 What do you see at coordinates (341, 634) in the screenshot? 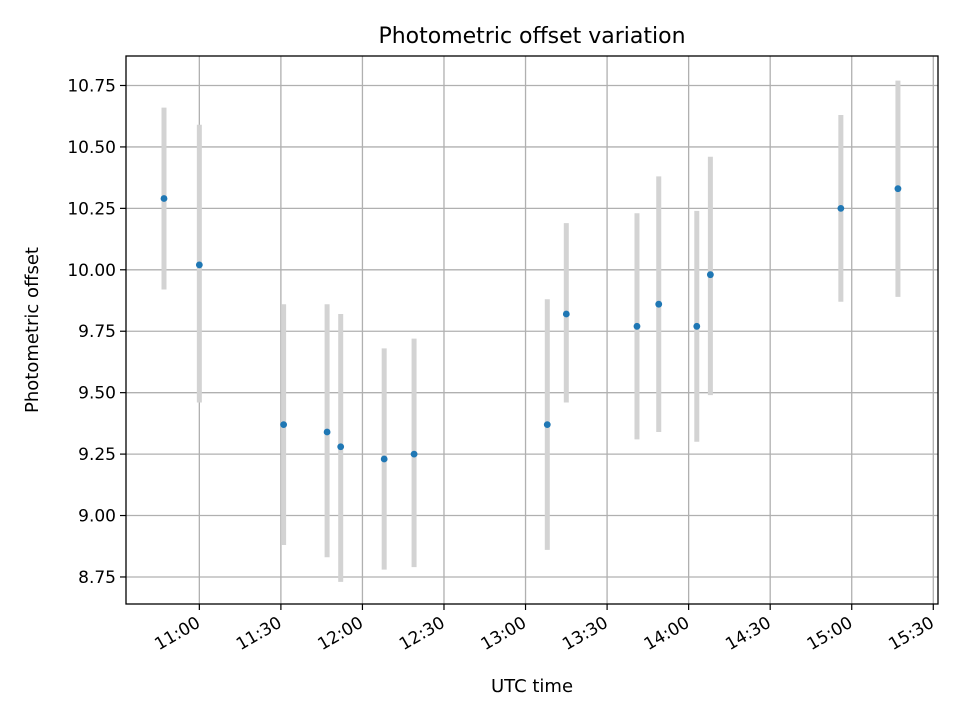
I see `x-tick-label: 12:00` at bounding box center [341, 634].